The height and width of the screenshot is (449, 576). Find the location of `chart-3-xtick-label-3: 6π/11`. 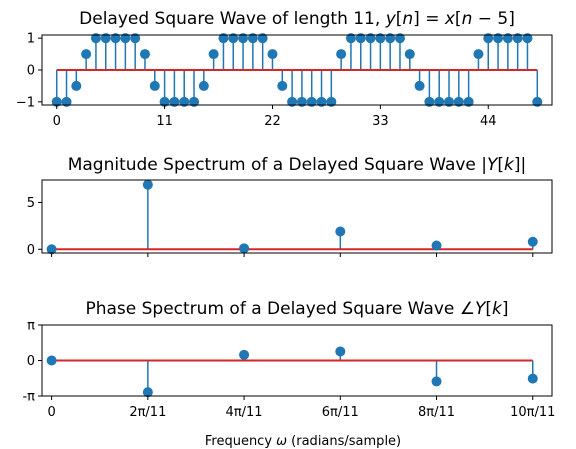

chart-3-xtick-label-3: 6π/11 is located at coordinates (340, 412).